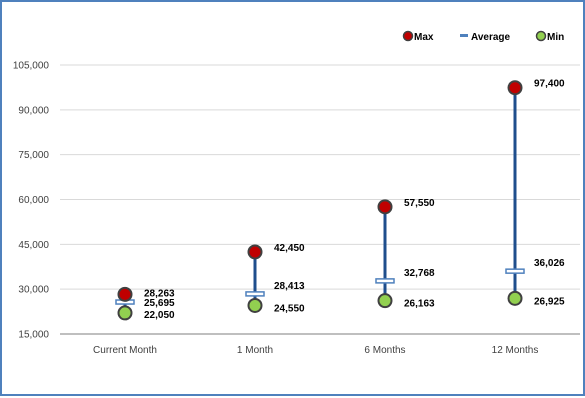 Image resolution: width=585 pixels, height=398 pixels. What do you see at coordinates (125, 350) in the screenshot?
I see `x-tick-label: Current Month` at bounding box center [125, 350].